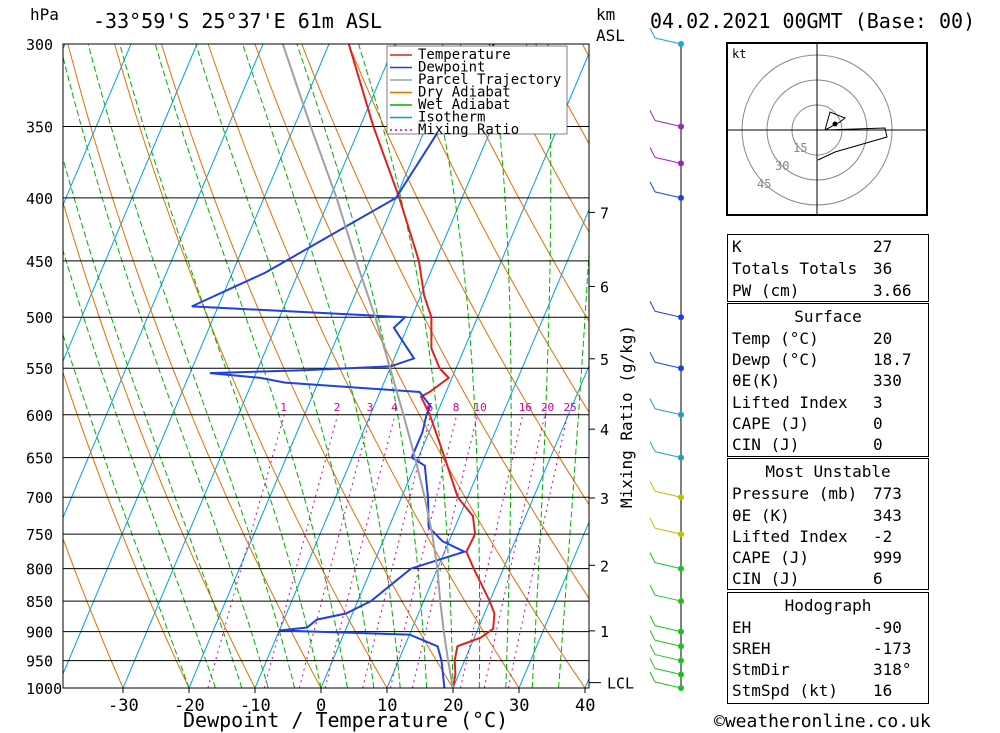 This screenshot has width=1000, height=733. What do you see at coordinates (605, 14) in the screenshot?
I see `unit-km: km` at bounding box center [605, 14].